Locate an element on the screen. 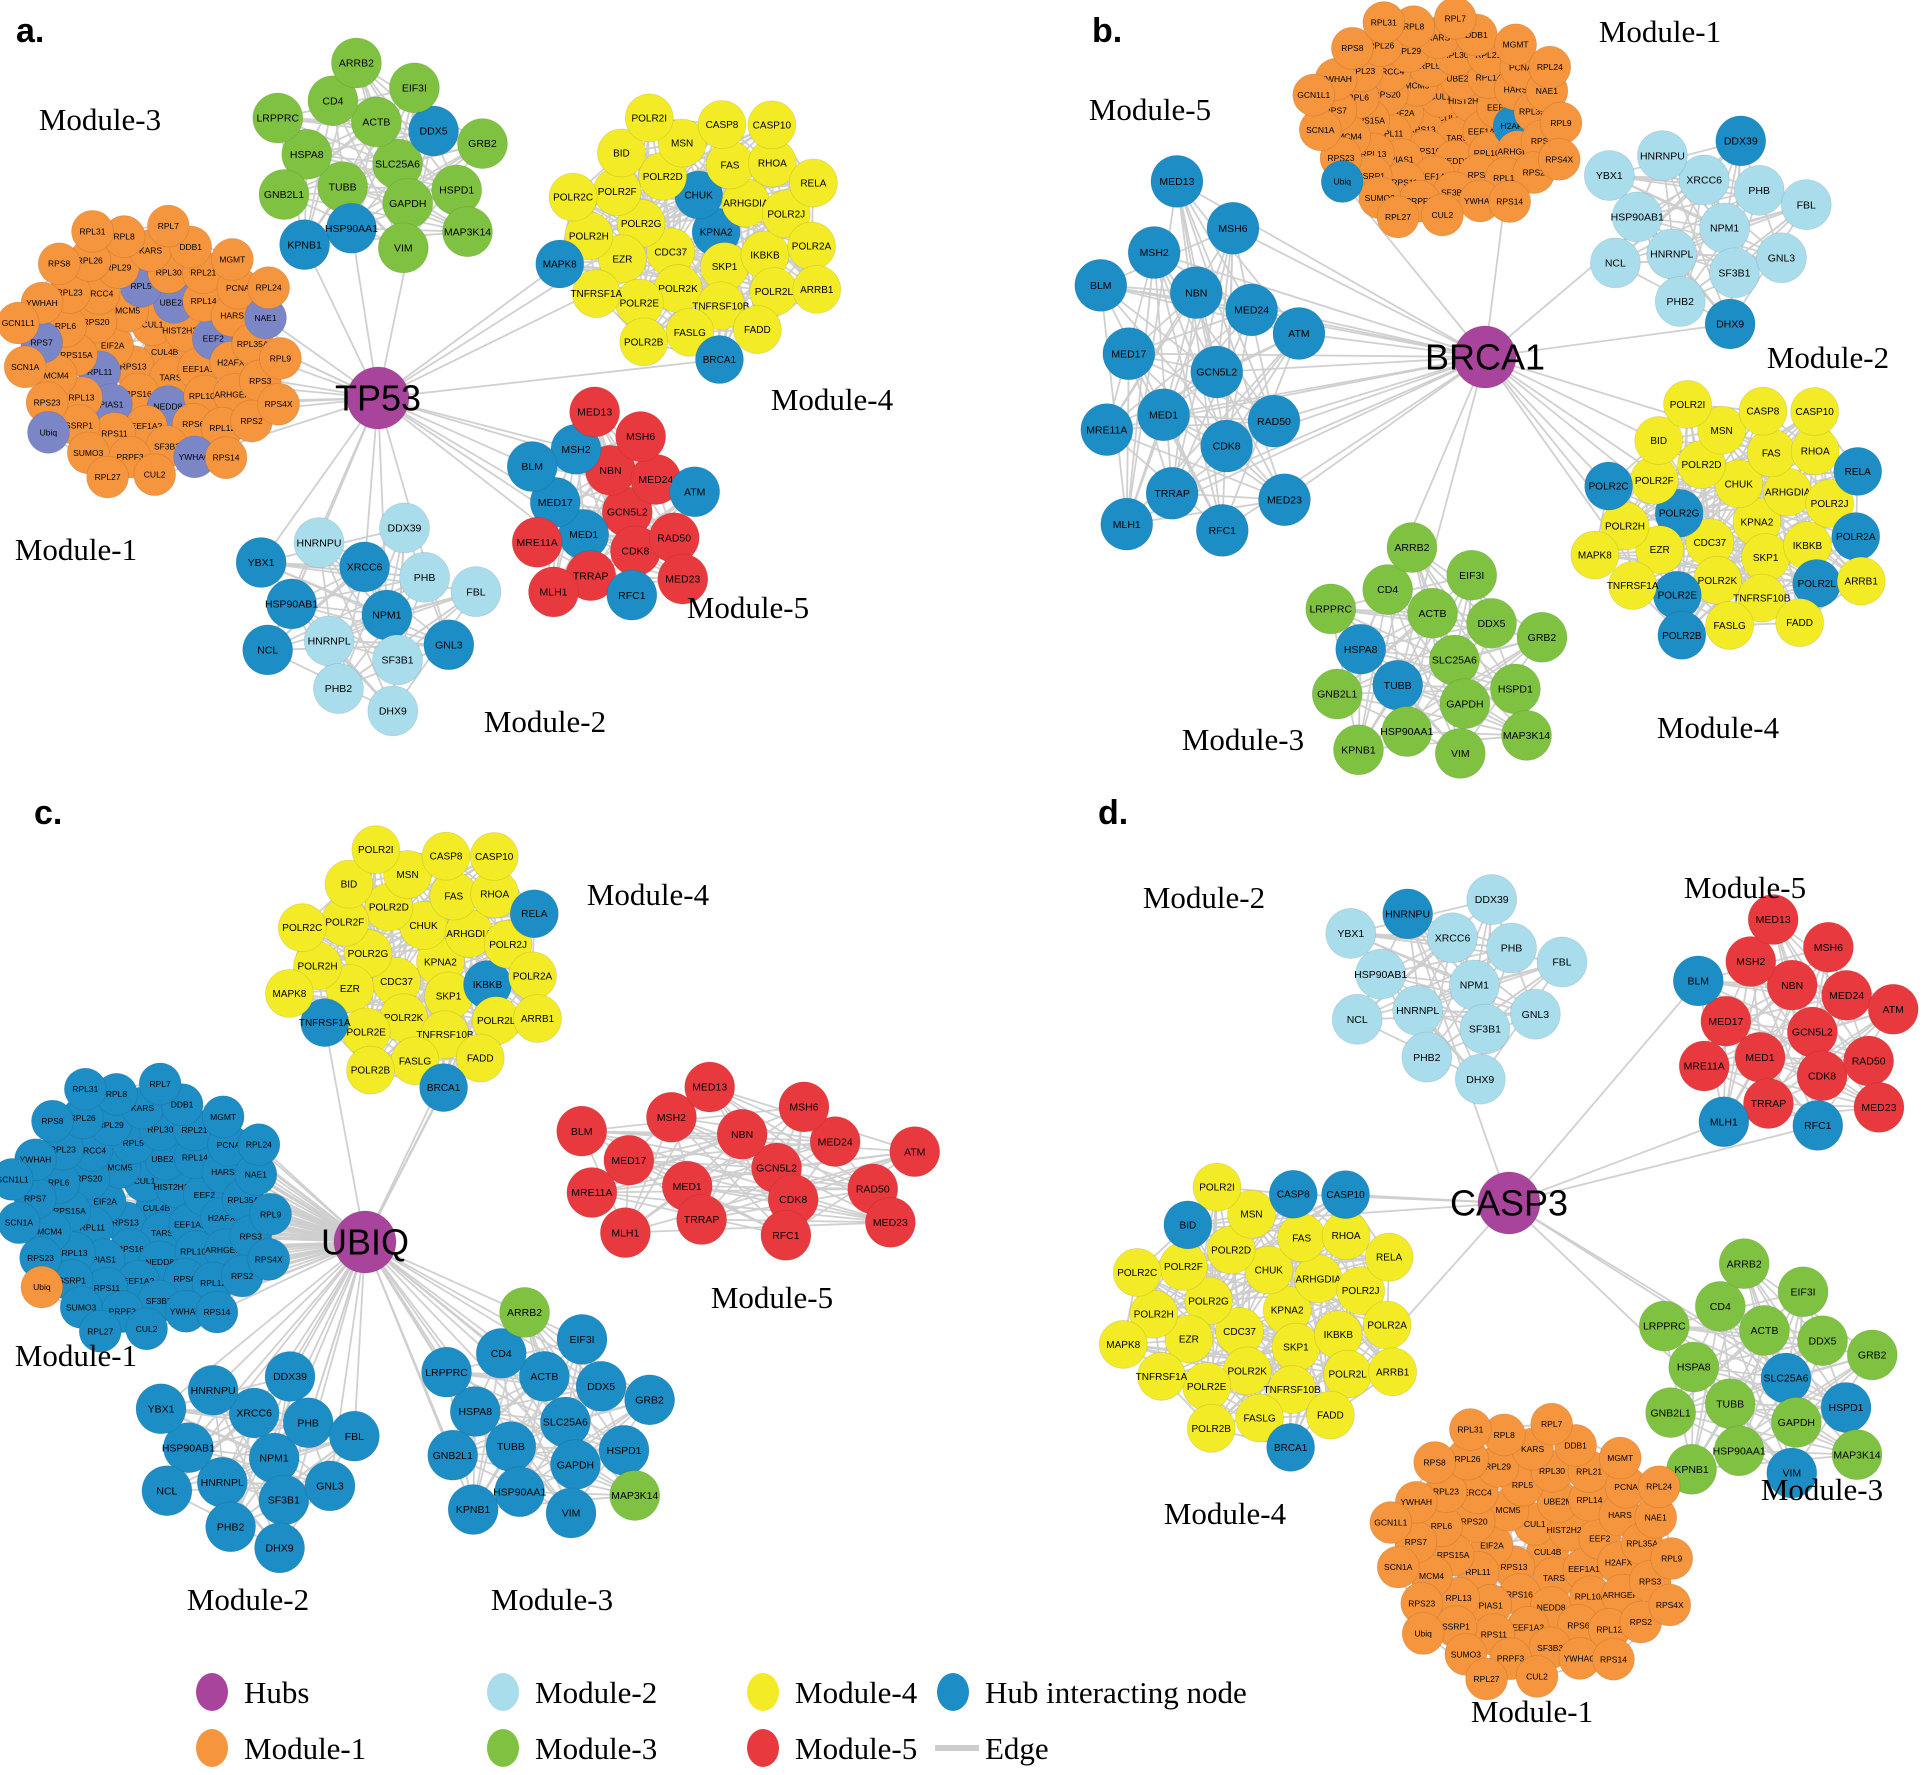  node-SF3B1 is located at coordinates (397, 660).